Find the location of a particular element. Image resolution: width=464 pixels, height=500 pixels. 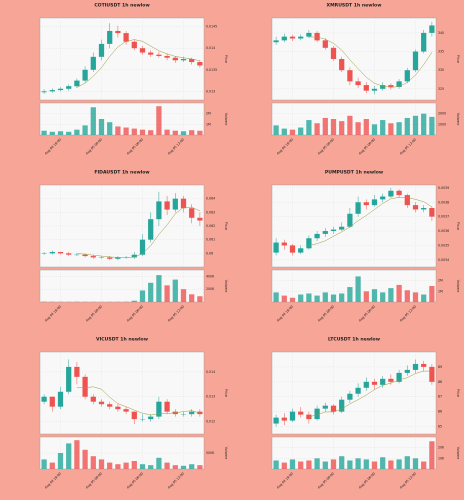

y-axis-label: Price is located at coordinates (226, 59).